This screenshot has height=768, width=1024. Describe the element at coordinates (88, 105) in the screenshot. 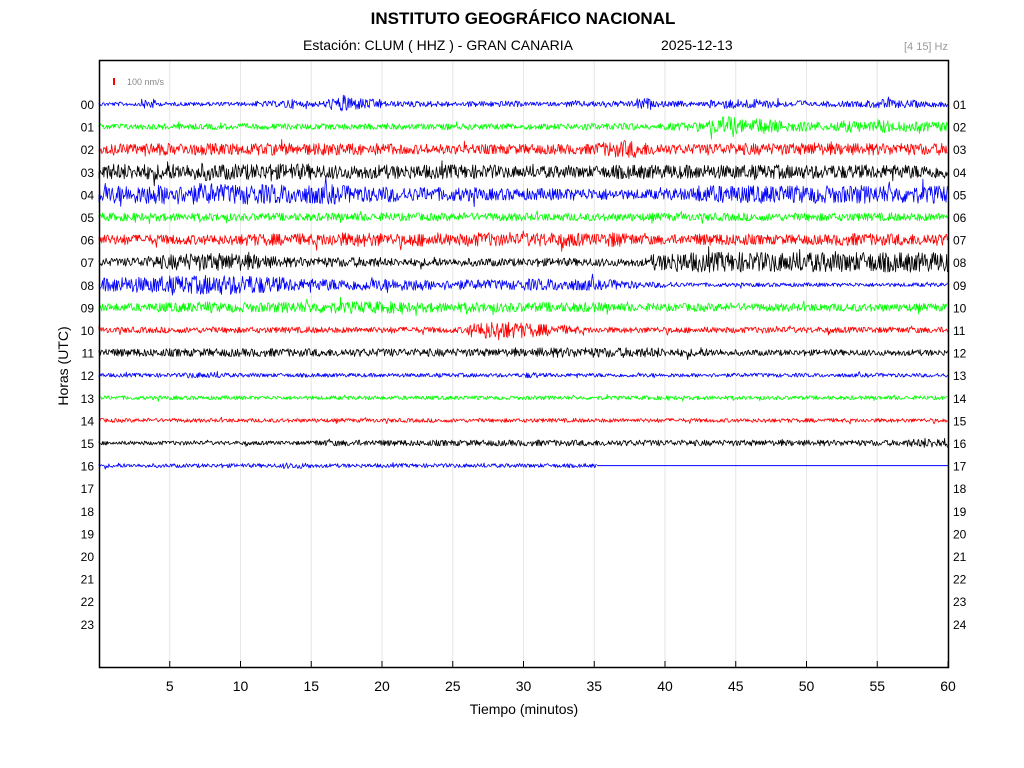

I see `hour-label-left: 00` at that location.